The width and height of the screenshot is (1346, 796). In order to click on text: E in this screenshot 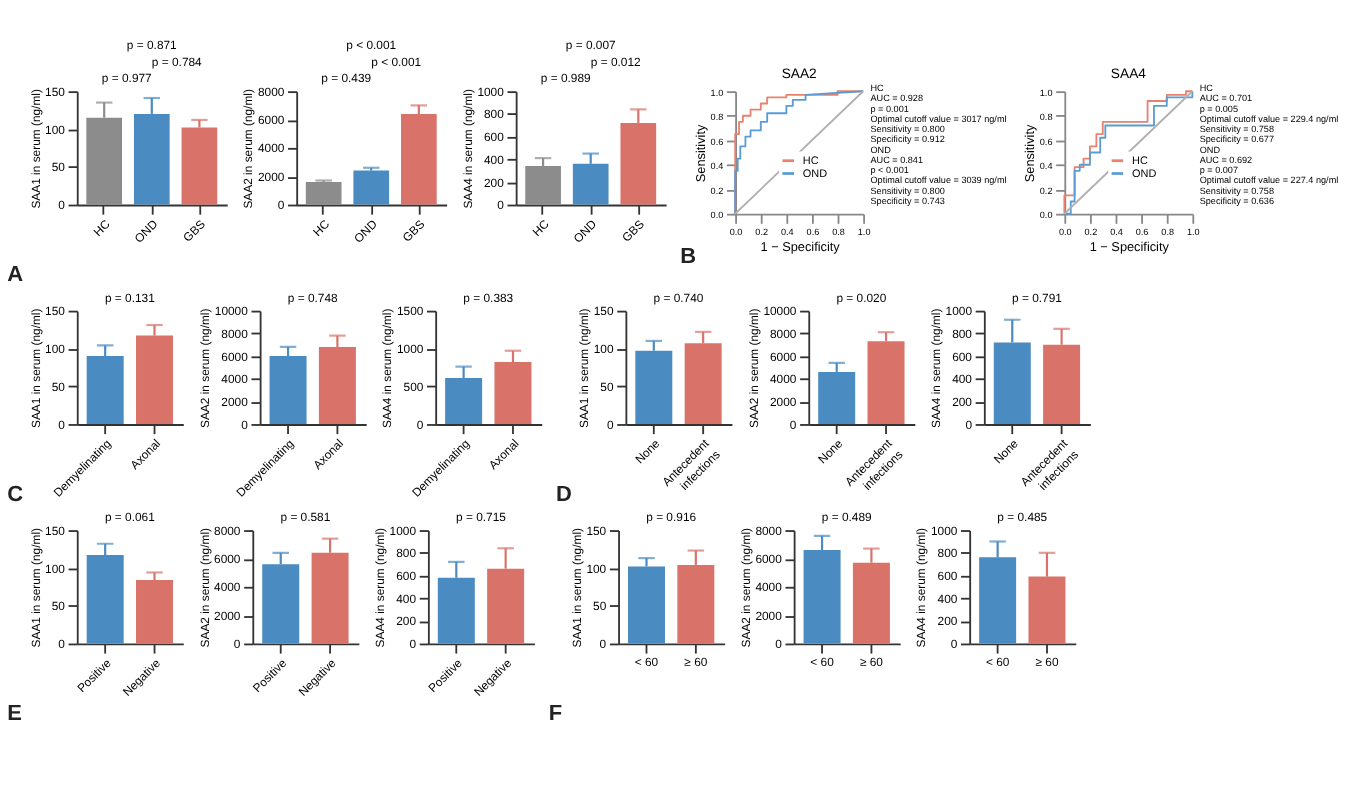, I will do `click(14, 714)`.